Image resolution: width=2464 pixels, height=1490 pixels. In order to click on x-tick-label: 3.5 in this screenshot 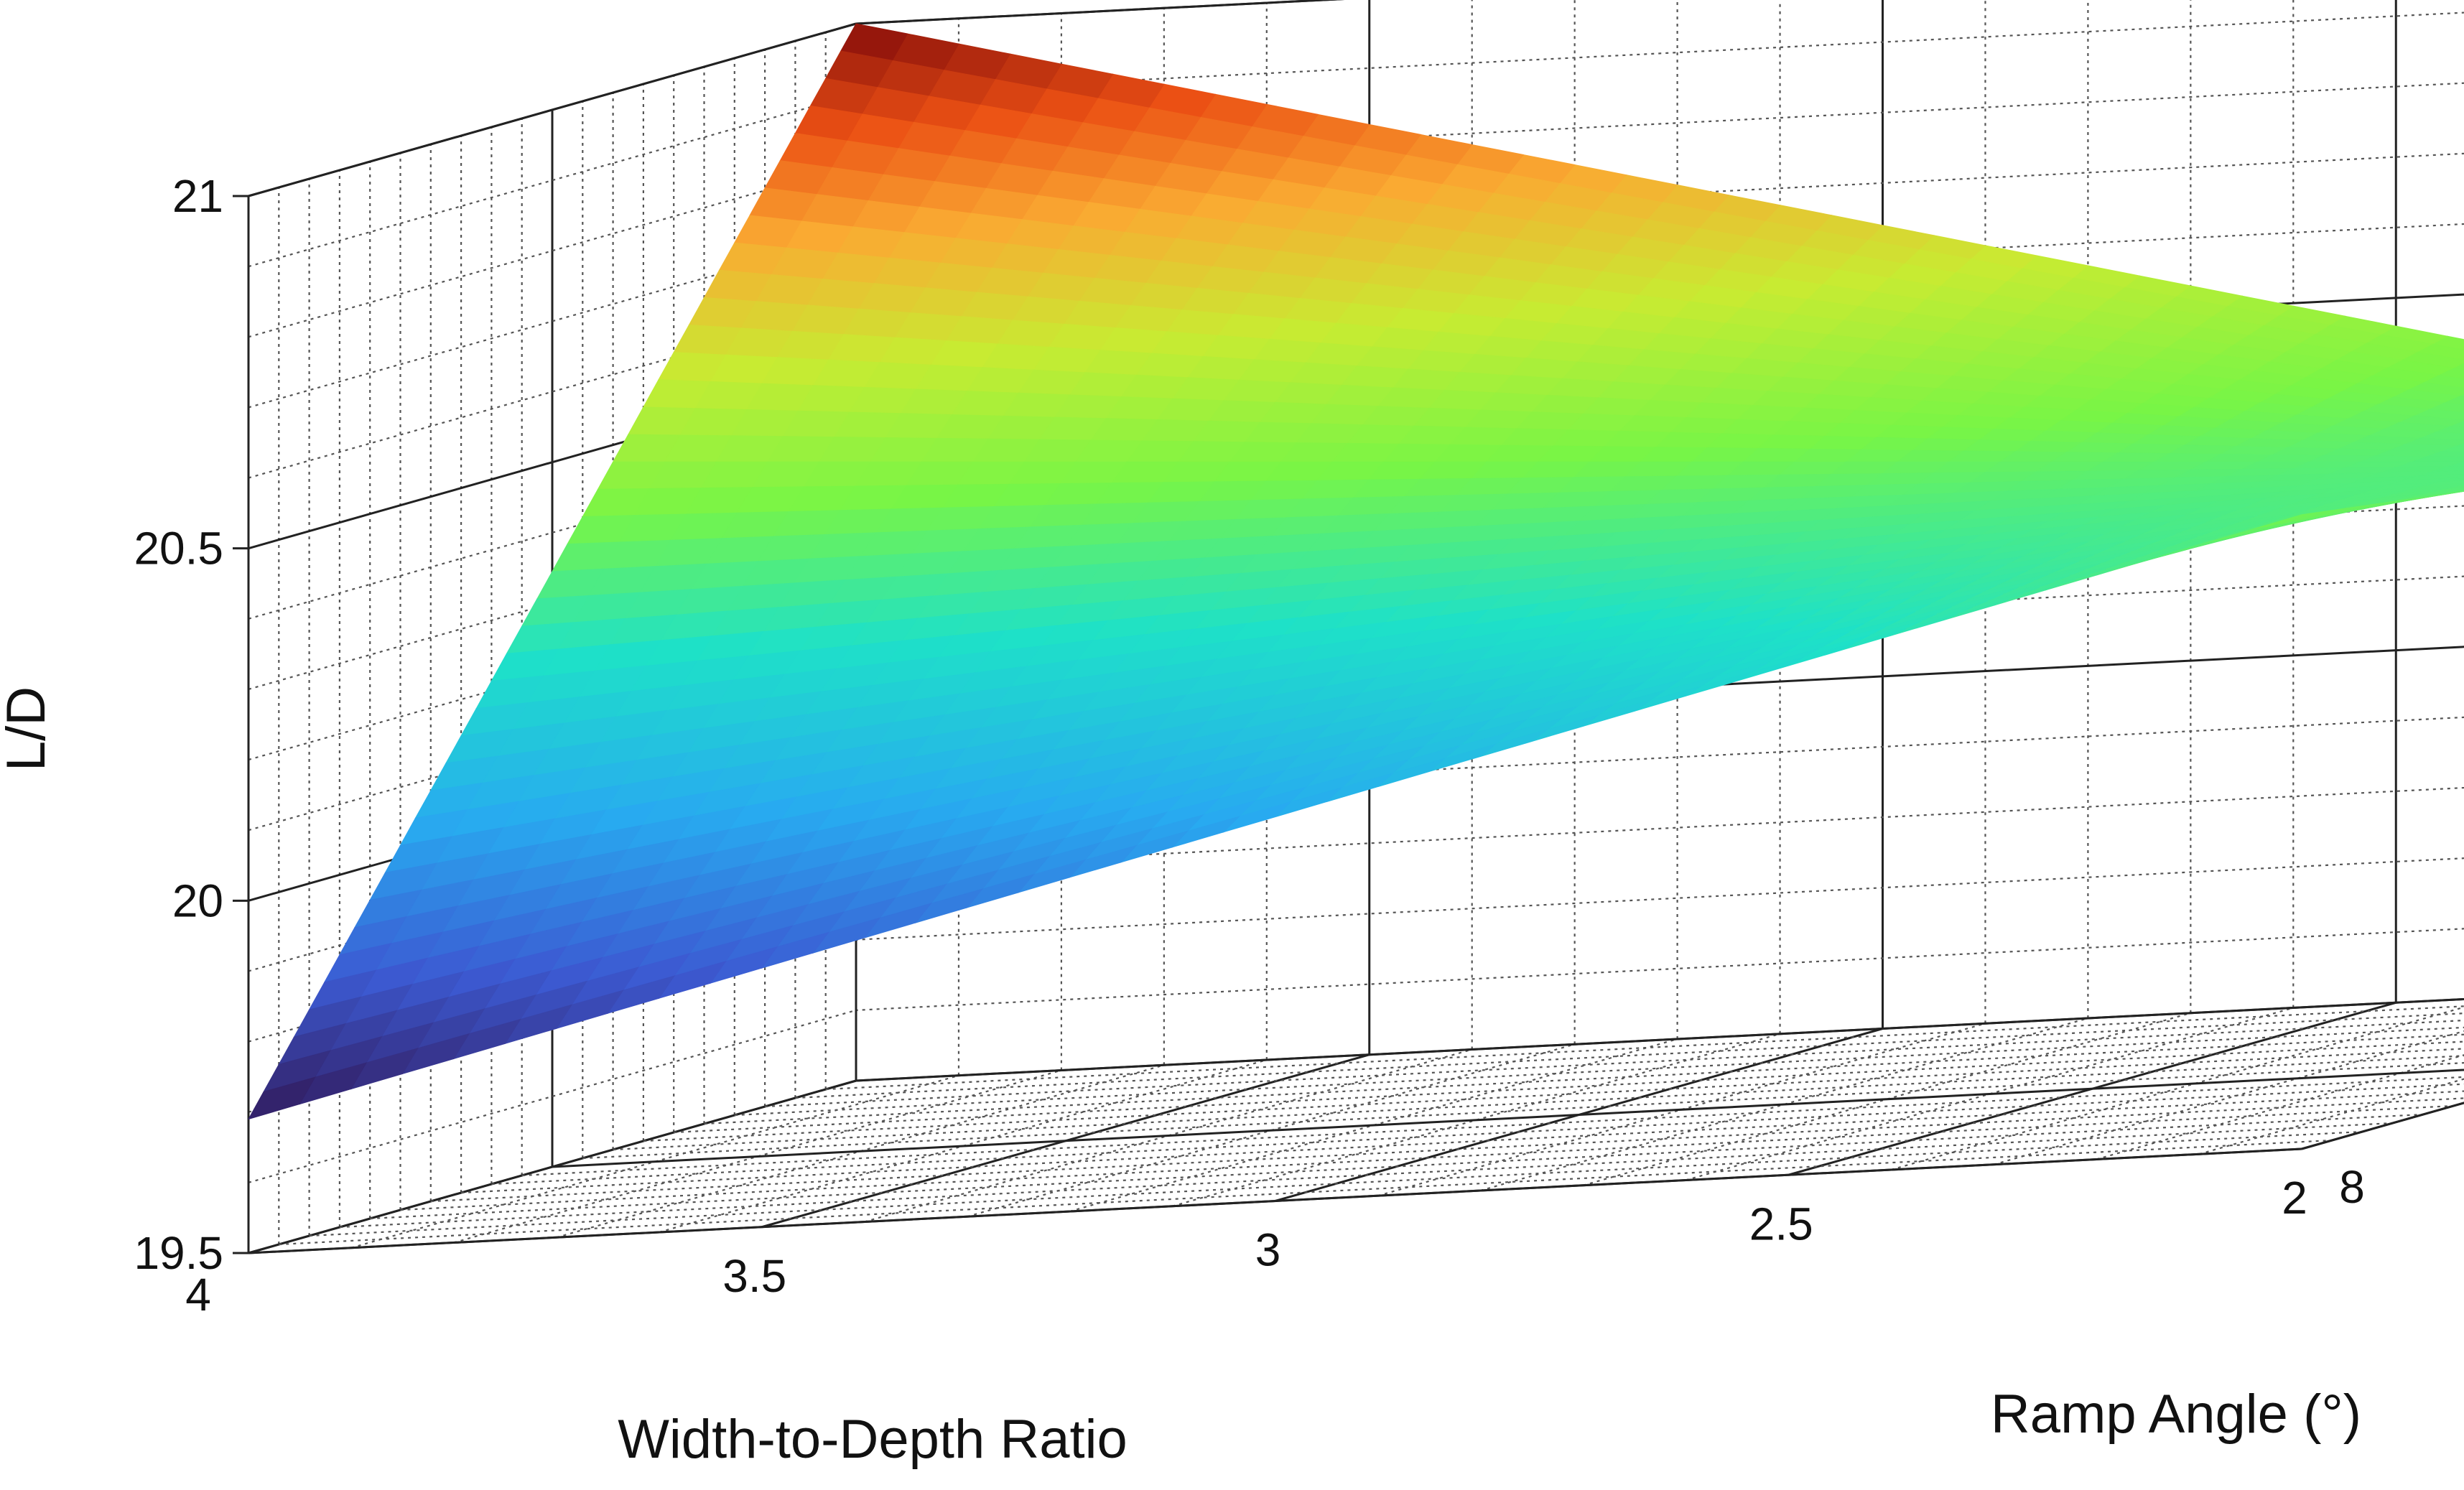, I will do `click(754, 1276)`.